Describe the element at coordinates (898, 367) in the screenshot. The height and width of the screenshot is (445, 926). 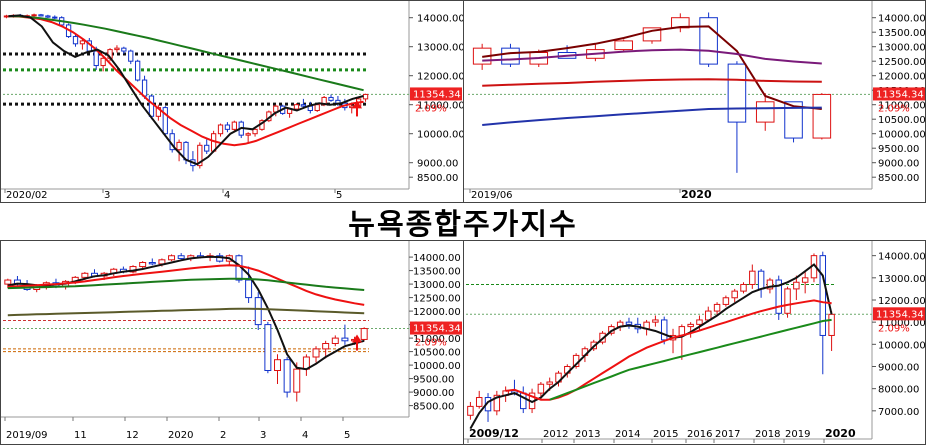
I see `y-tick-label: 9000.00` at that location.